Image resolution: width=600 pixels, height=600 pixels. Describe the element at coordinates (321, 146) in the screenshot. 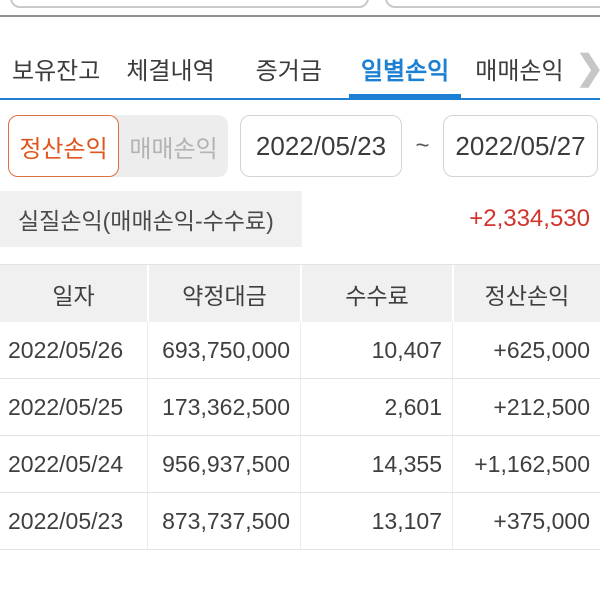

I see `date-from-field: 2022/05/23` at that location.